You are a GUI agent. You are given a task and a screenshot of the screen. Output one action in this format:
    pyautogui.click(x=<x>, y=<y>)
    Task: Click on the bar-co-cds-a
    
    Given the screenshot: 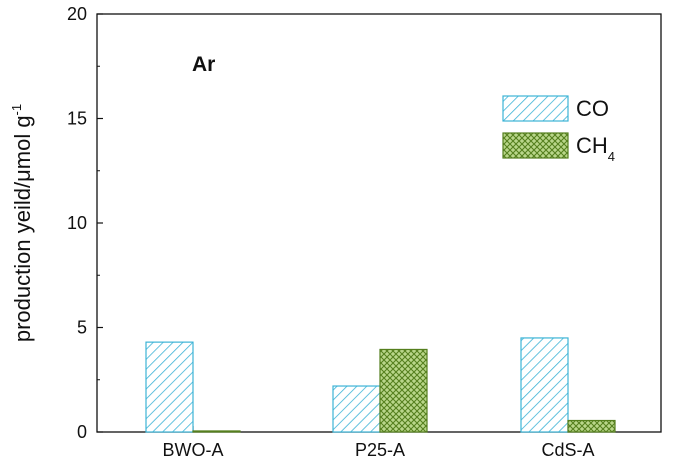 What is the action you would take?
    pyautogui.click(x=544, y=385)
    